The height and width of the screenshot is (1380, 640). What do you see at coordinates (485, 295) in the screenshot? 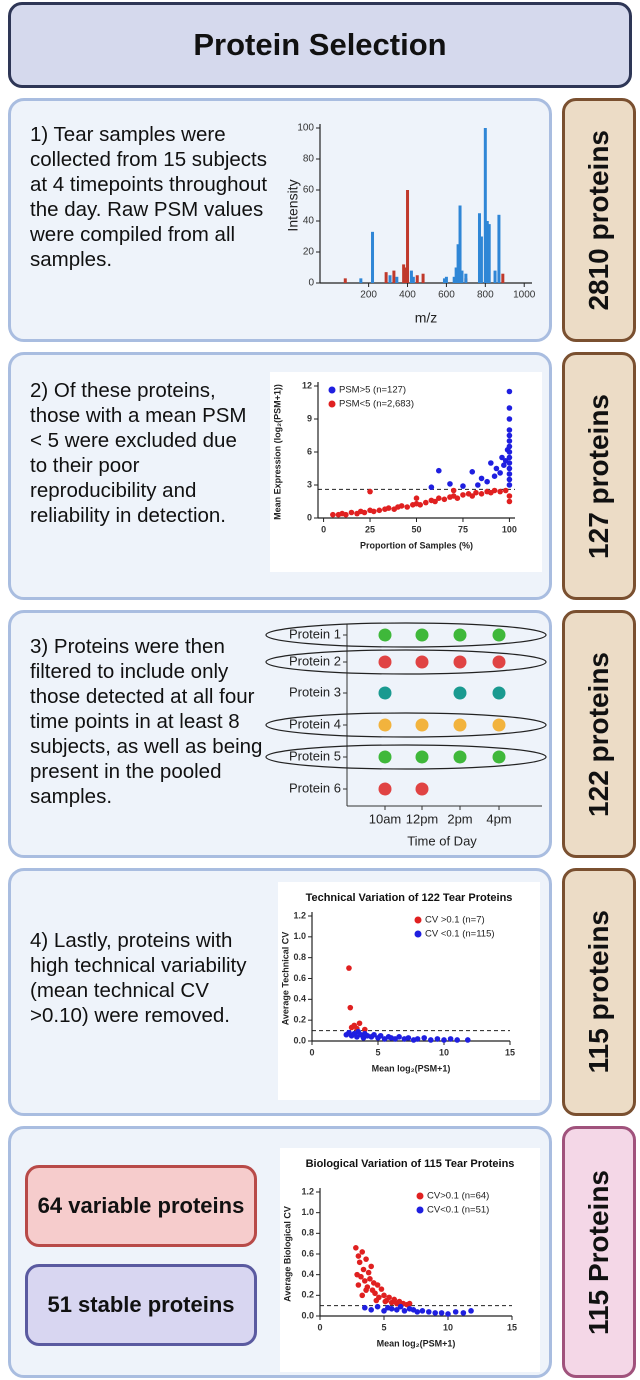
I see `x-tick-label: 800` at bounding box center [485, 295].